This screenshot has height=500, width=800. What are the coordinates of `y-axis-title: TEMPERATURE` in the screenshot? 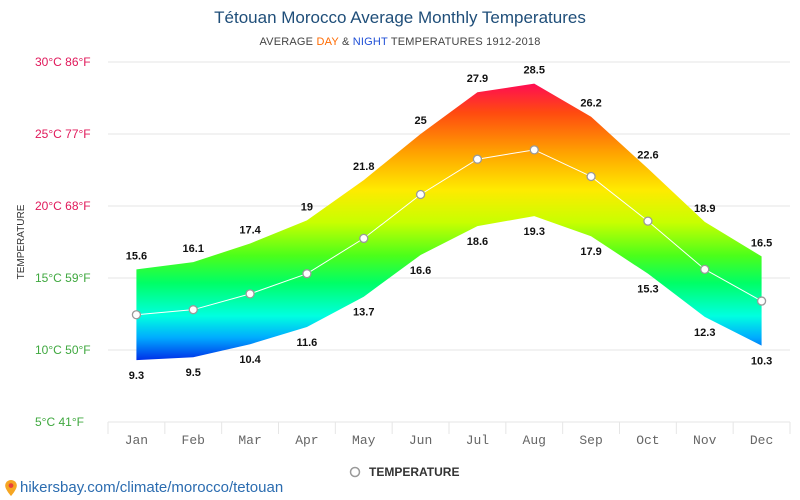 It's located at (21, 241).